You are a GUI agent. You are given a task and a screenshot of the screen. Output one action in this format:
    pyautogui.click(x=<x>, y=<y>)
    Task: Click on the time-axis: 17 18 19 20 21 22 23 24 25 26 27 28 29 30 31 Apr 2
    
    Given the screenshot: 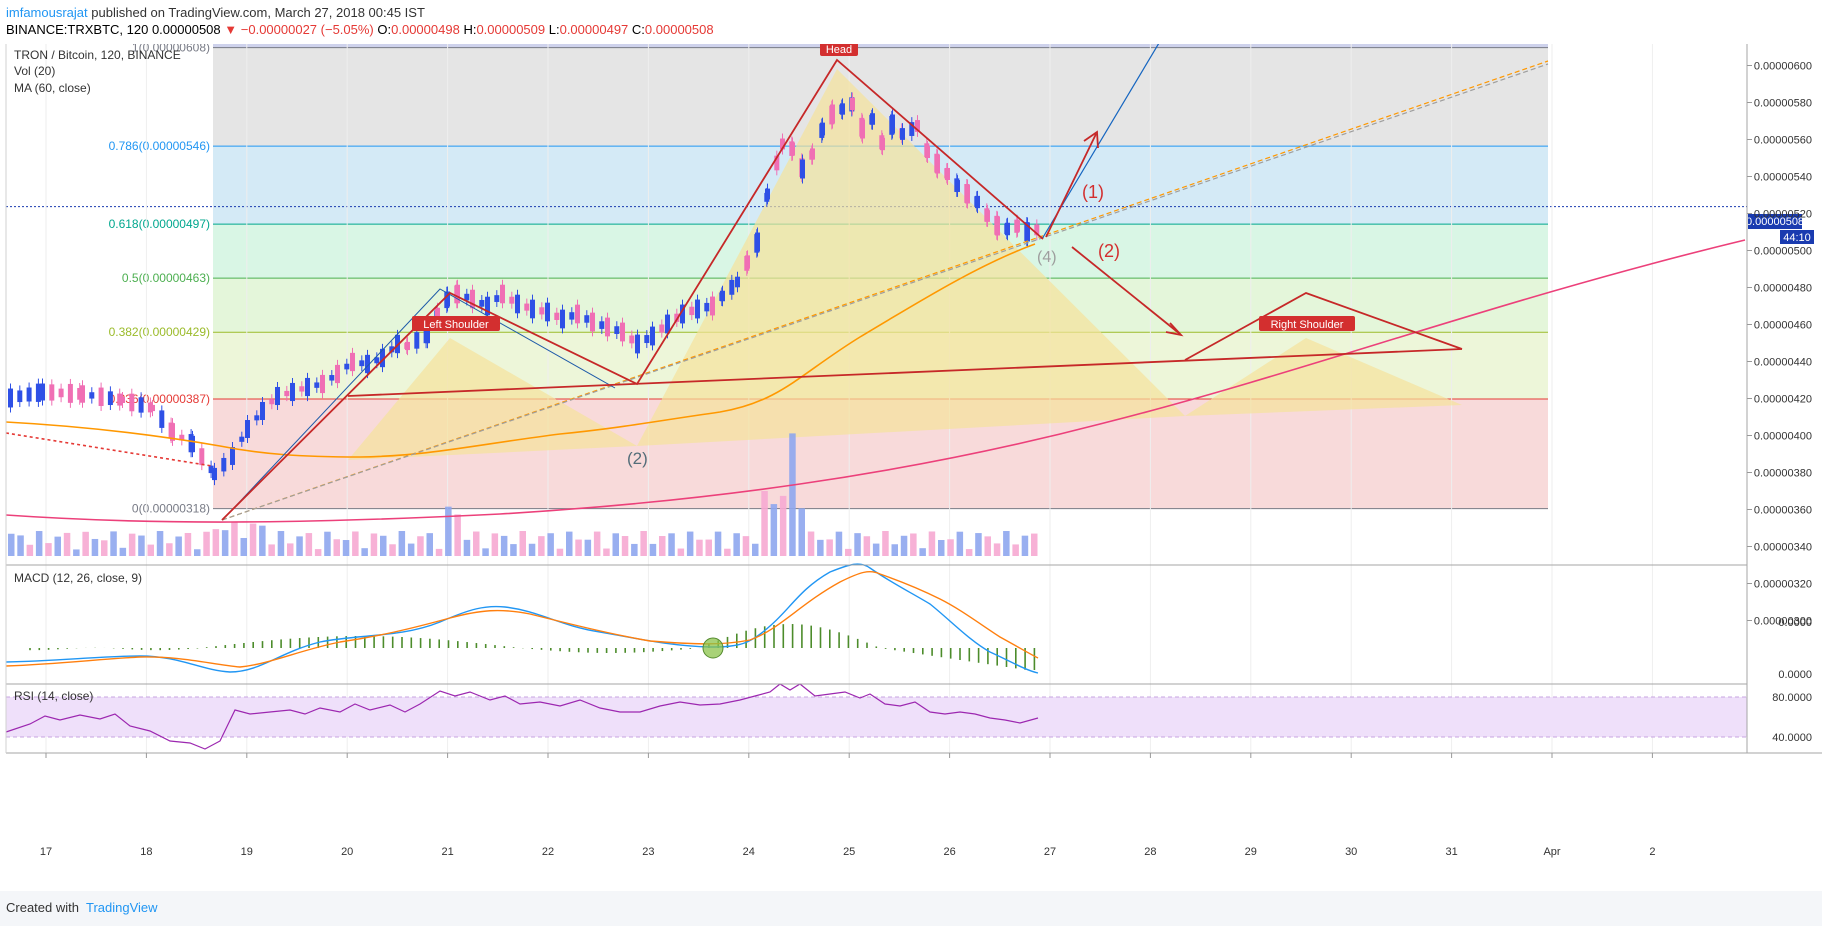 What is the action you would take?
    pyautogui.click(x=848, y=805)
    